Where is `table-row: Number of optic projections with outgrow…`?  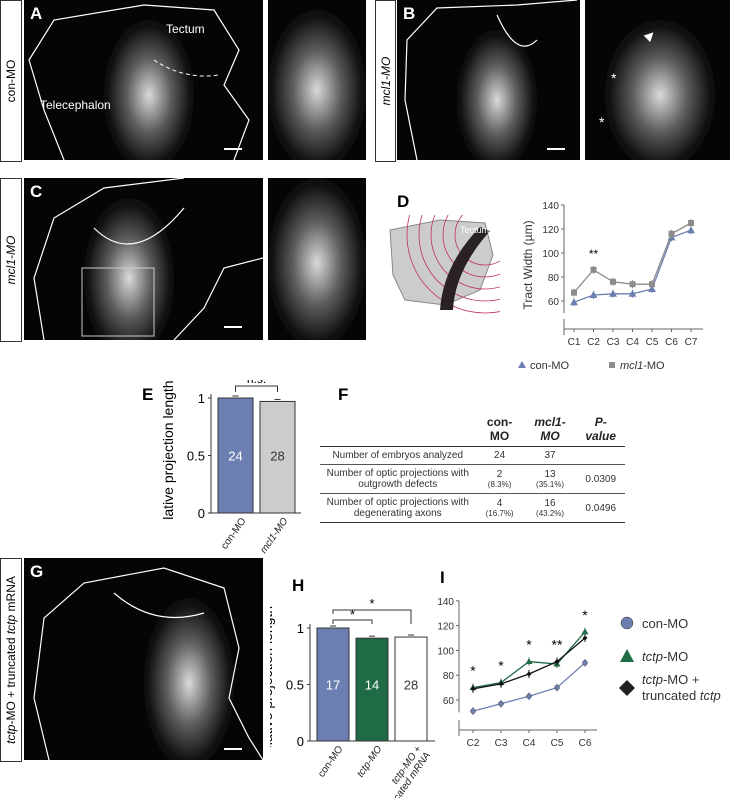
table-row: Number of optic projections with outgrow… is located at coordinates (472, 479).